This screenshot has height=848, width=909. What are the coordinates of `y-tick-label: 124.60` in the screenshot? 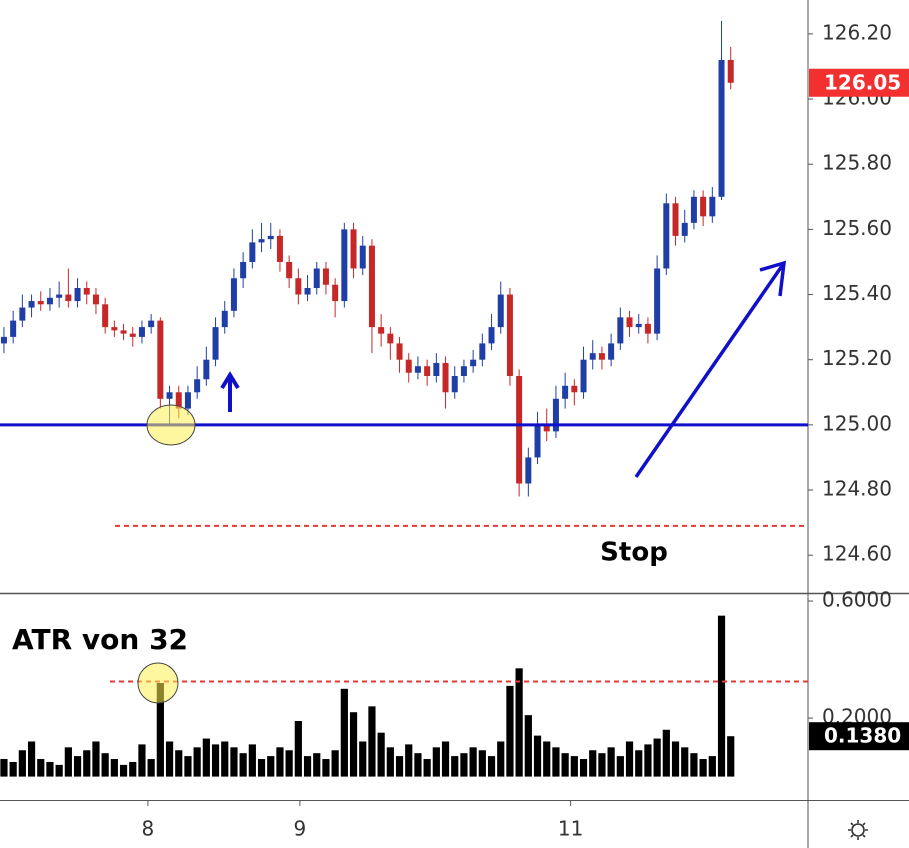 It's located at (857, 554).